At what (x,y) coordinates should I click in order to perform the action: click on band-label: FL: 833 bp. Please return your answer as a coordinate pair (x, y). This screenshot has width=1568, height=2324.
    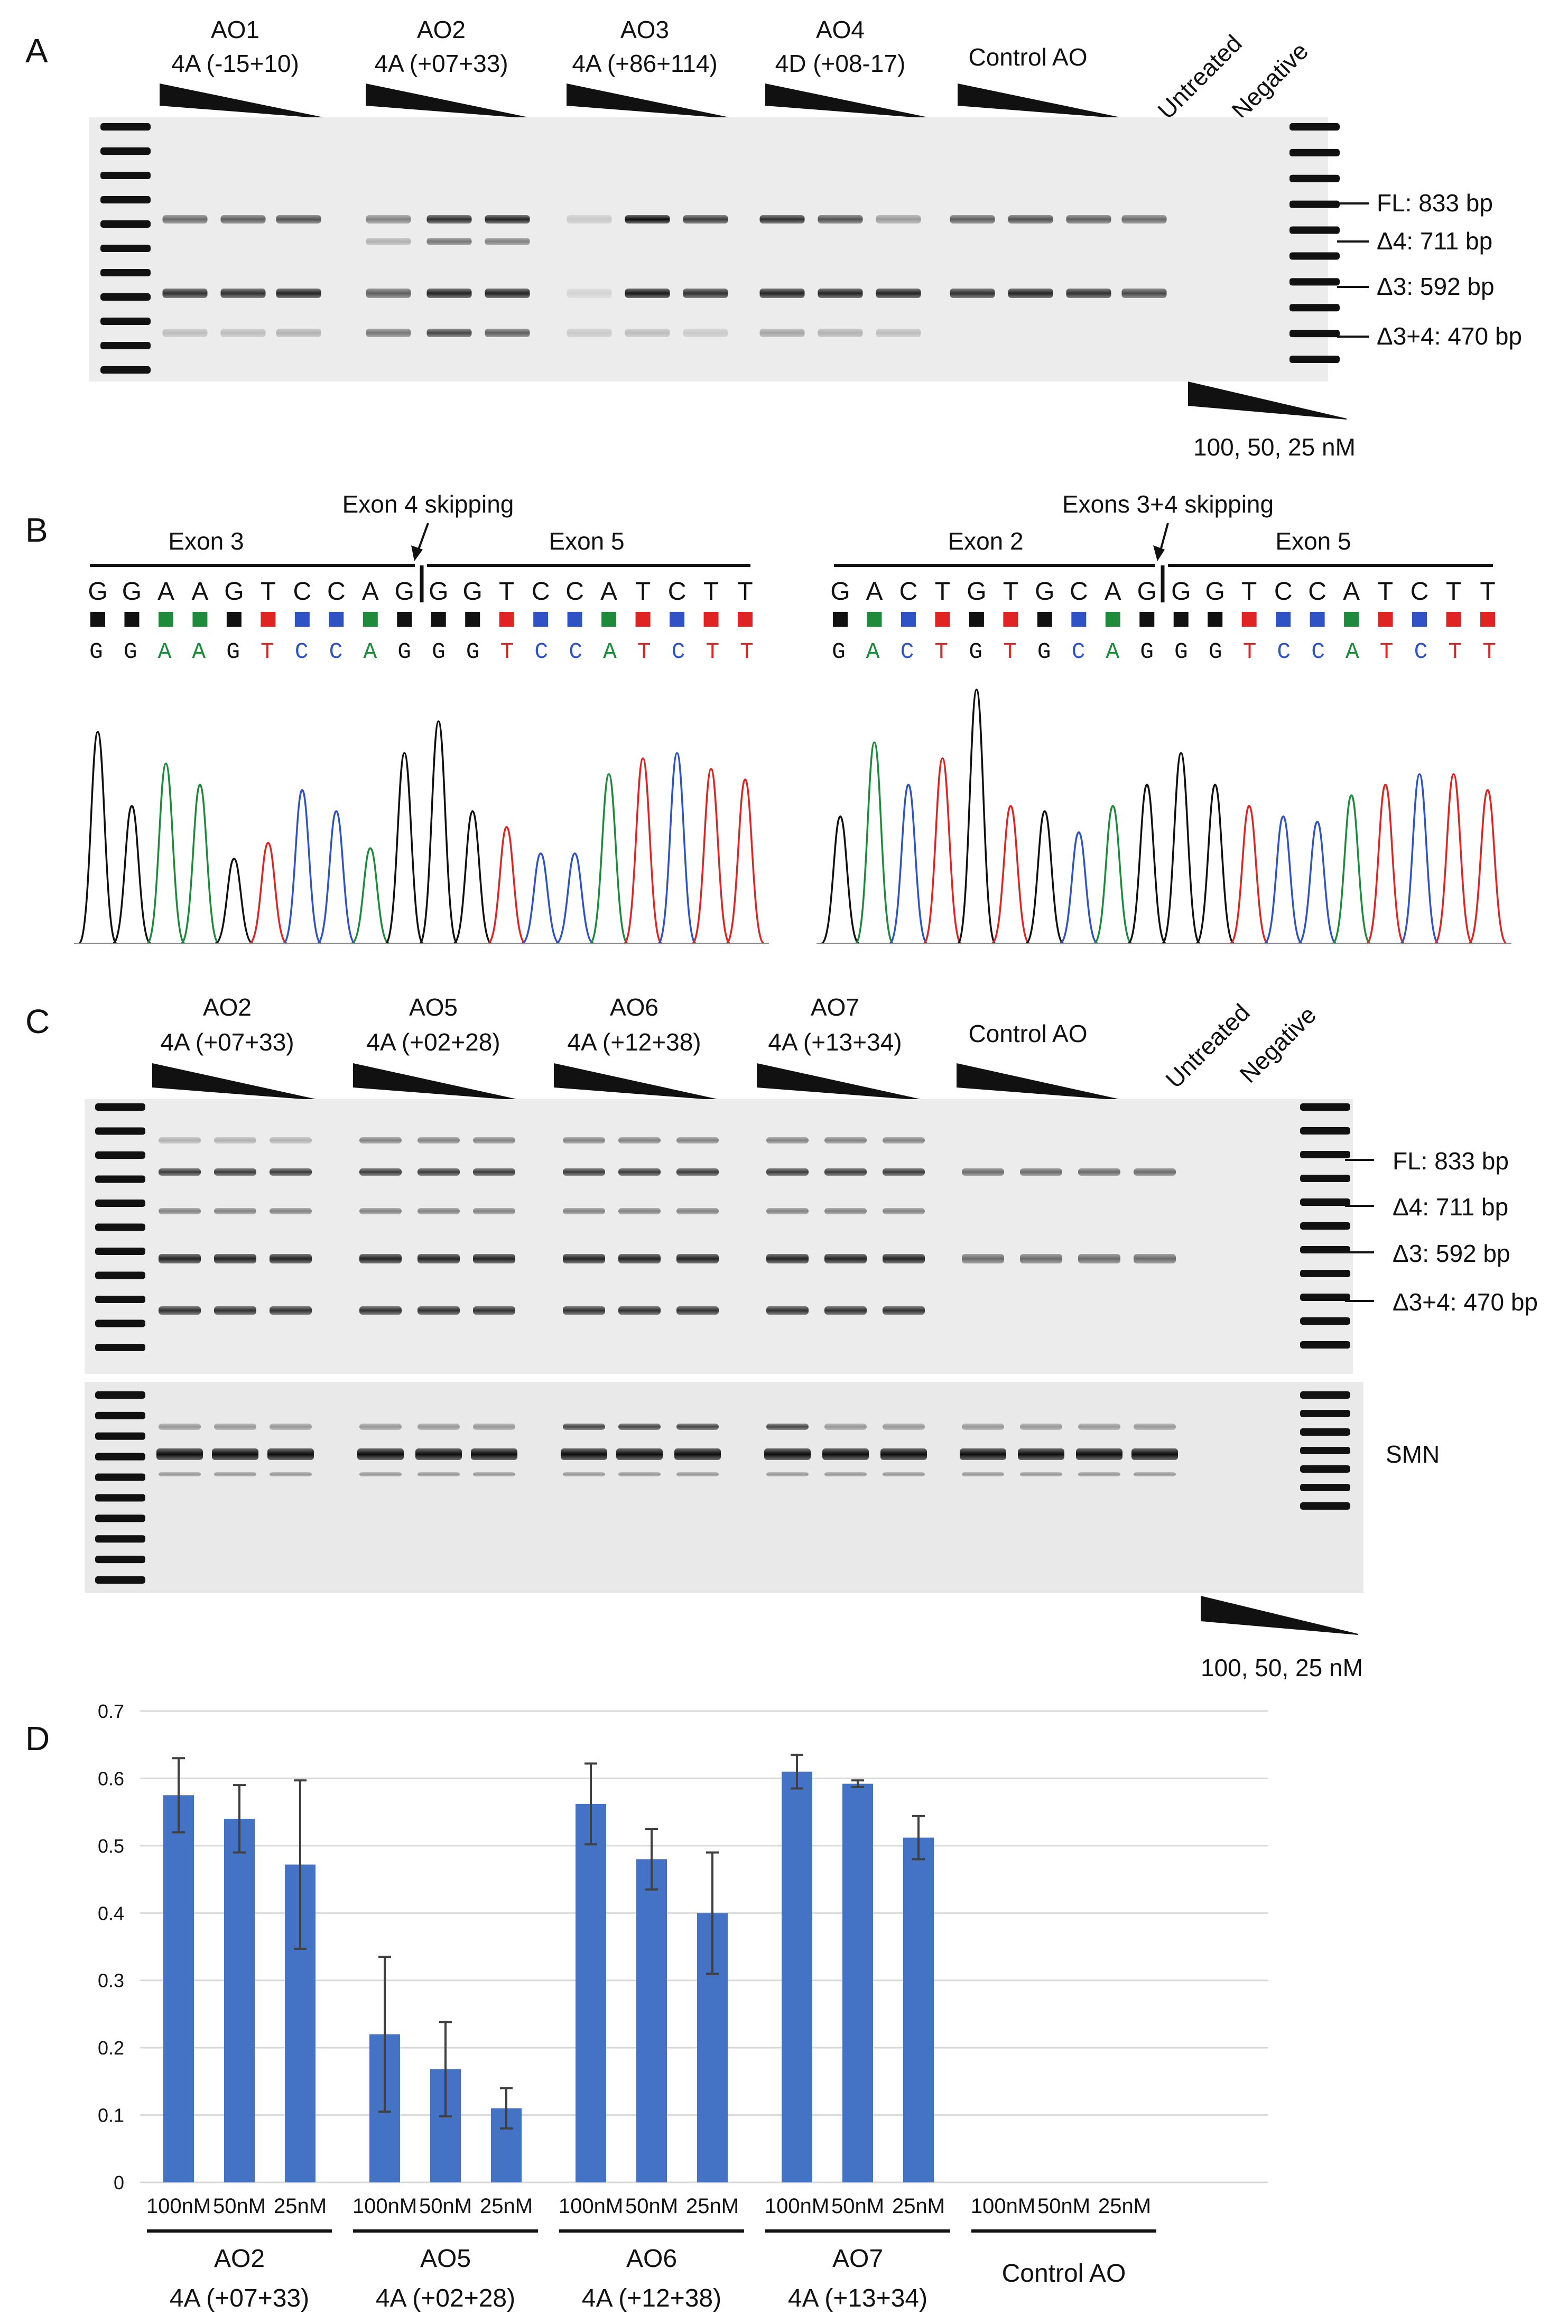
    Looking at the image, I should click on (1451, 1161).